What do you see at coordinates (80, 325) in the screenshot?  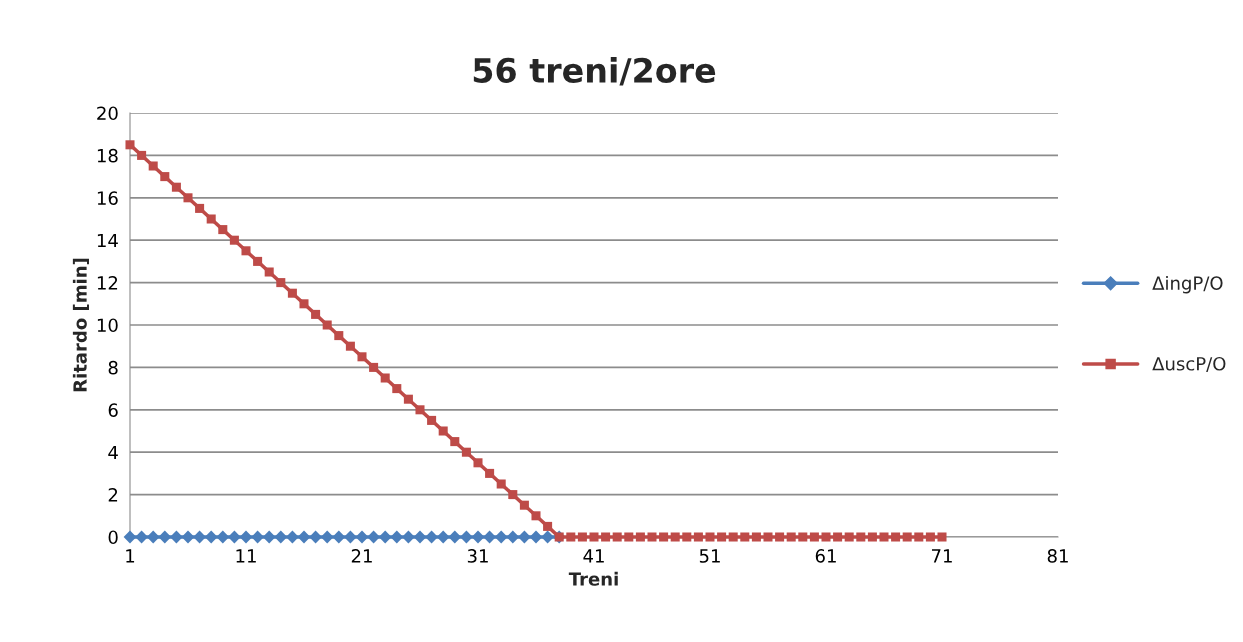 I see `y-axis-title: Ritardo [min]` at bounding box center [80, 325].